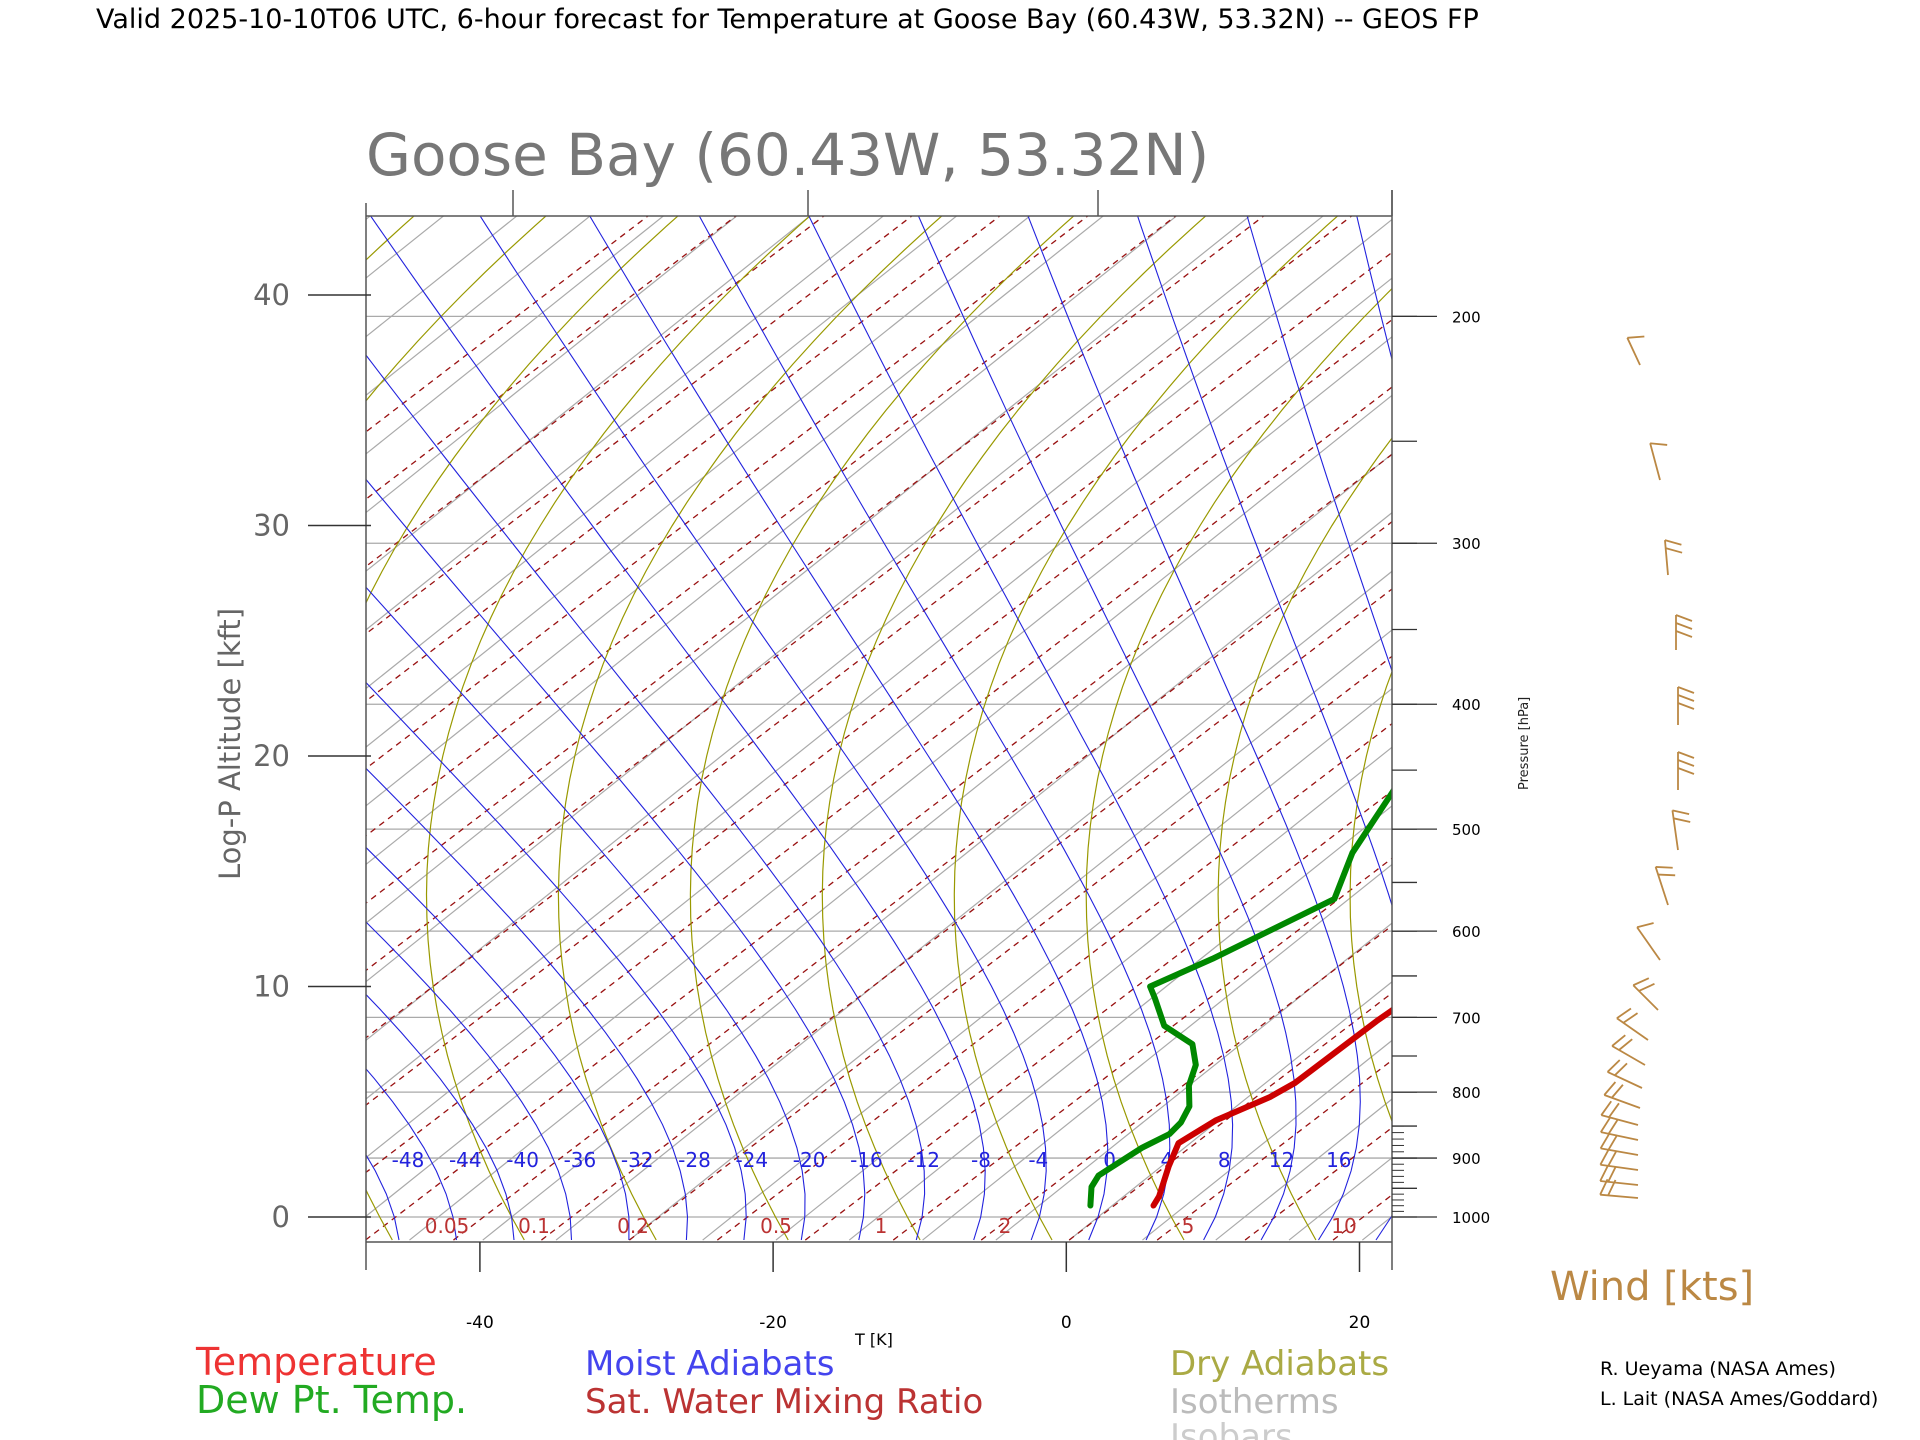 The image size is (1920, 1440). What do you see at coordinates (1038, 1160) in the screenshot?
I see `moist-adiabat-label: -4` at bounding box center [1038, 1160].